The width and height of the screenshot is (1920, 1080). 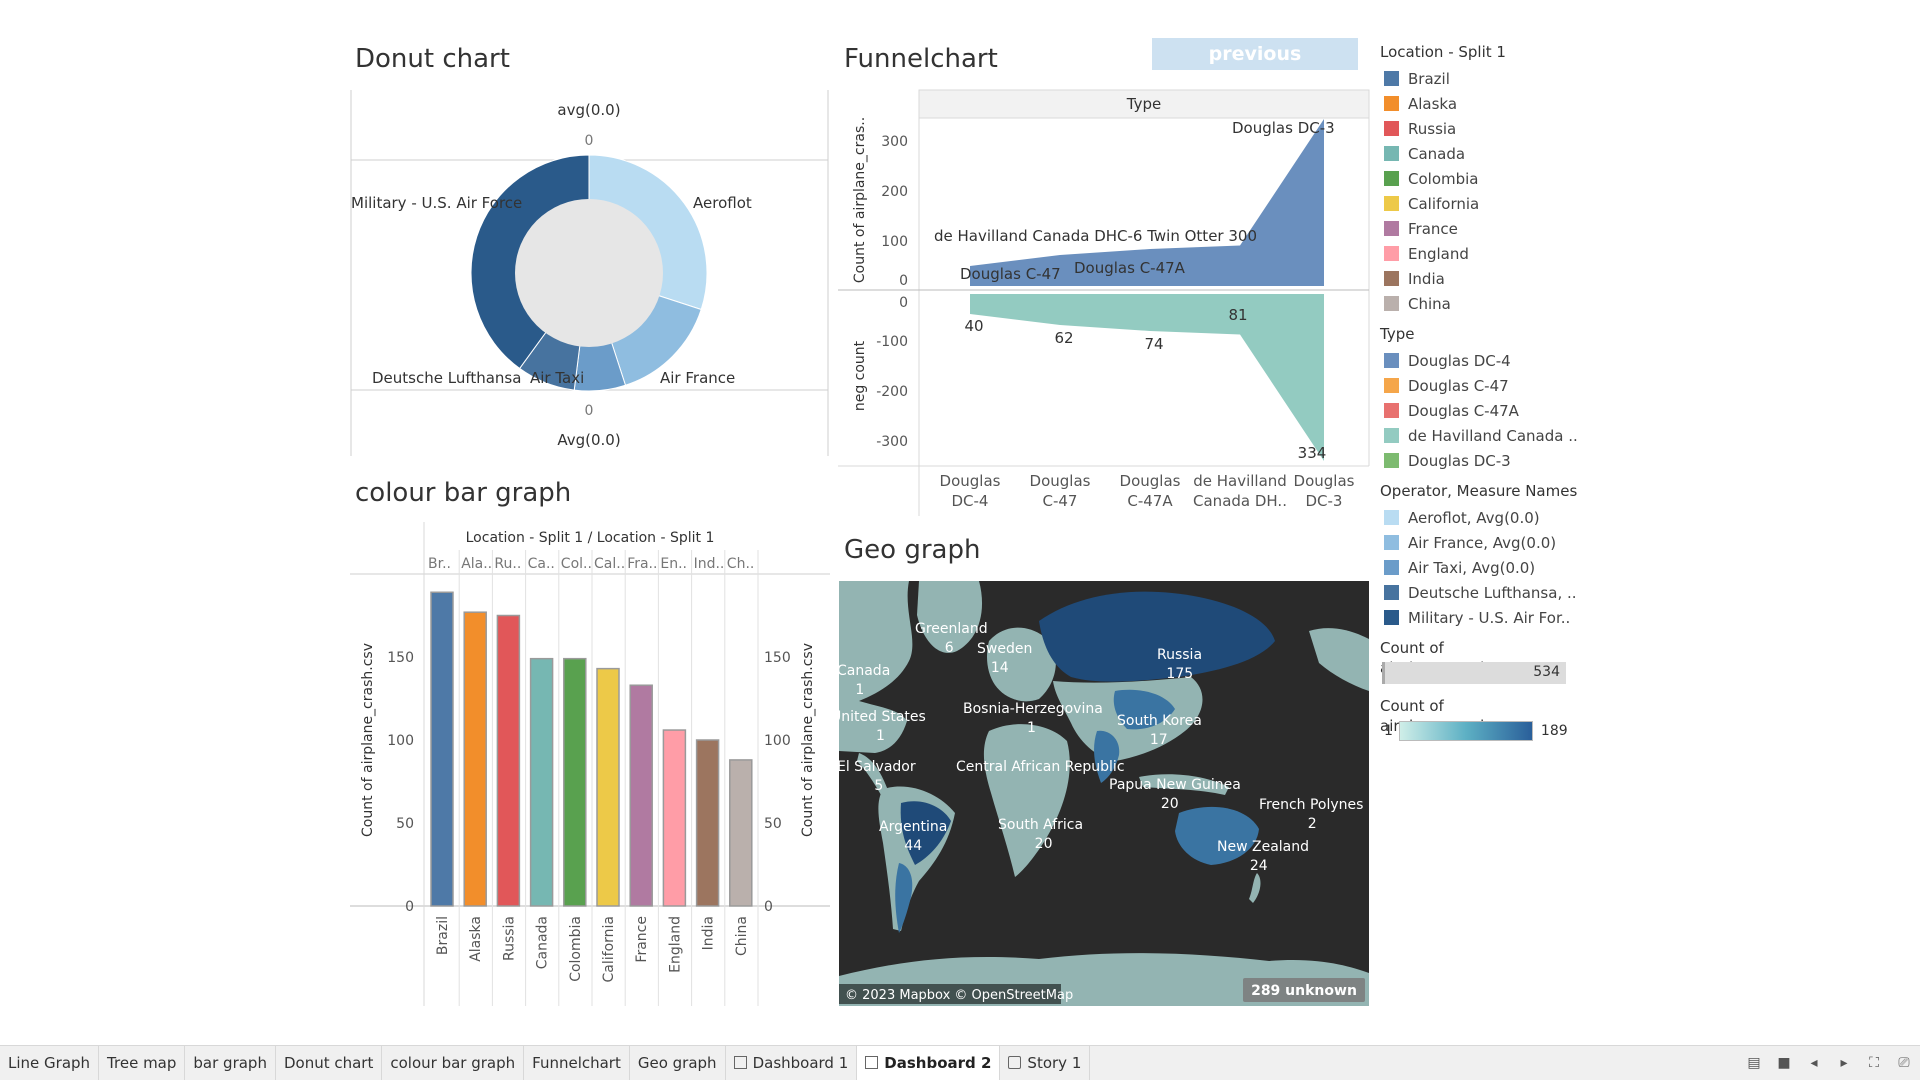 I want to click on unknown-badge: 289 unknown, so click(x=1304, y=991).